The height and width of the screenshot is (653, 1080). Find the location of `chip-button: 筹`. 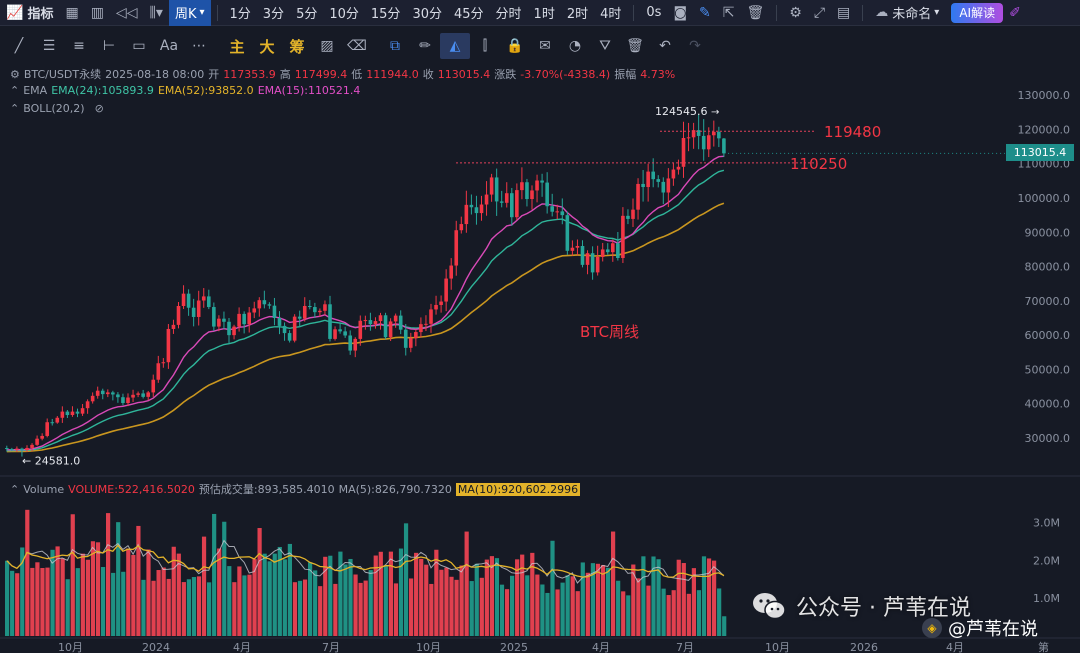

chip-button: 筹 is located at coordinates (297, 46).